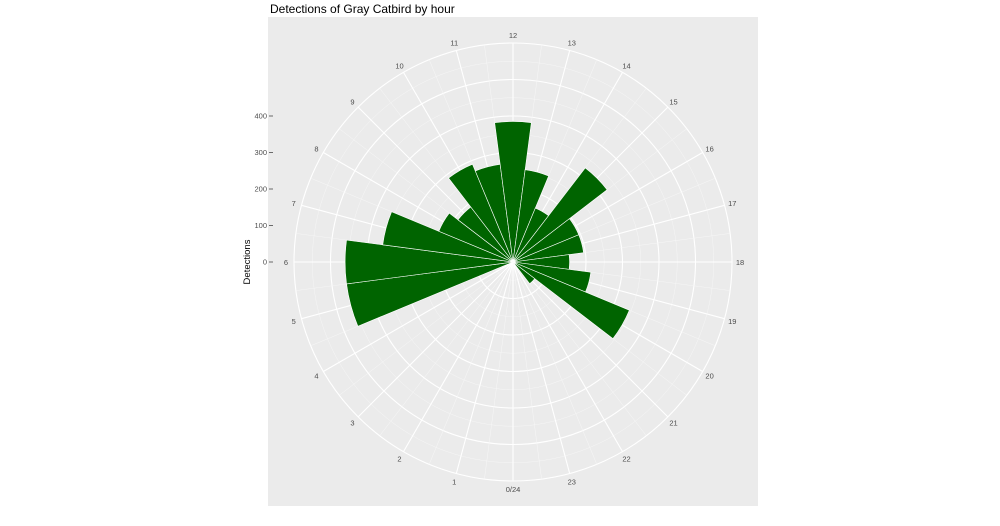 Image resolution: width=1000 pixels, height=526 pixels. What do you see at coordinates (454, 43) in the screenshot?
I see `hour-label: 11` at bounding box center [454, 43].